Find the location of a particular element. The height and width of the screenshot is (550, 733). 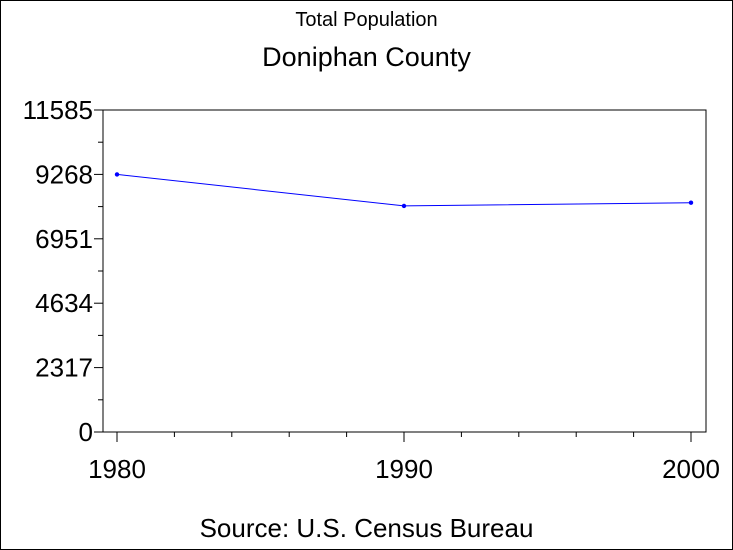

x-tick-label: 1990 is located at coordinates (404, 469).